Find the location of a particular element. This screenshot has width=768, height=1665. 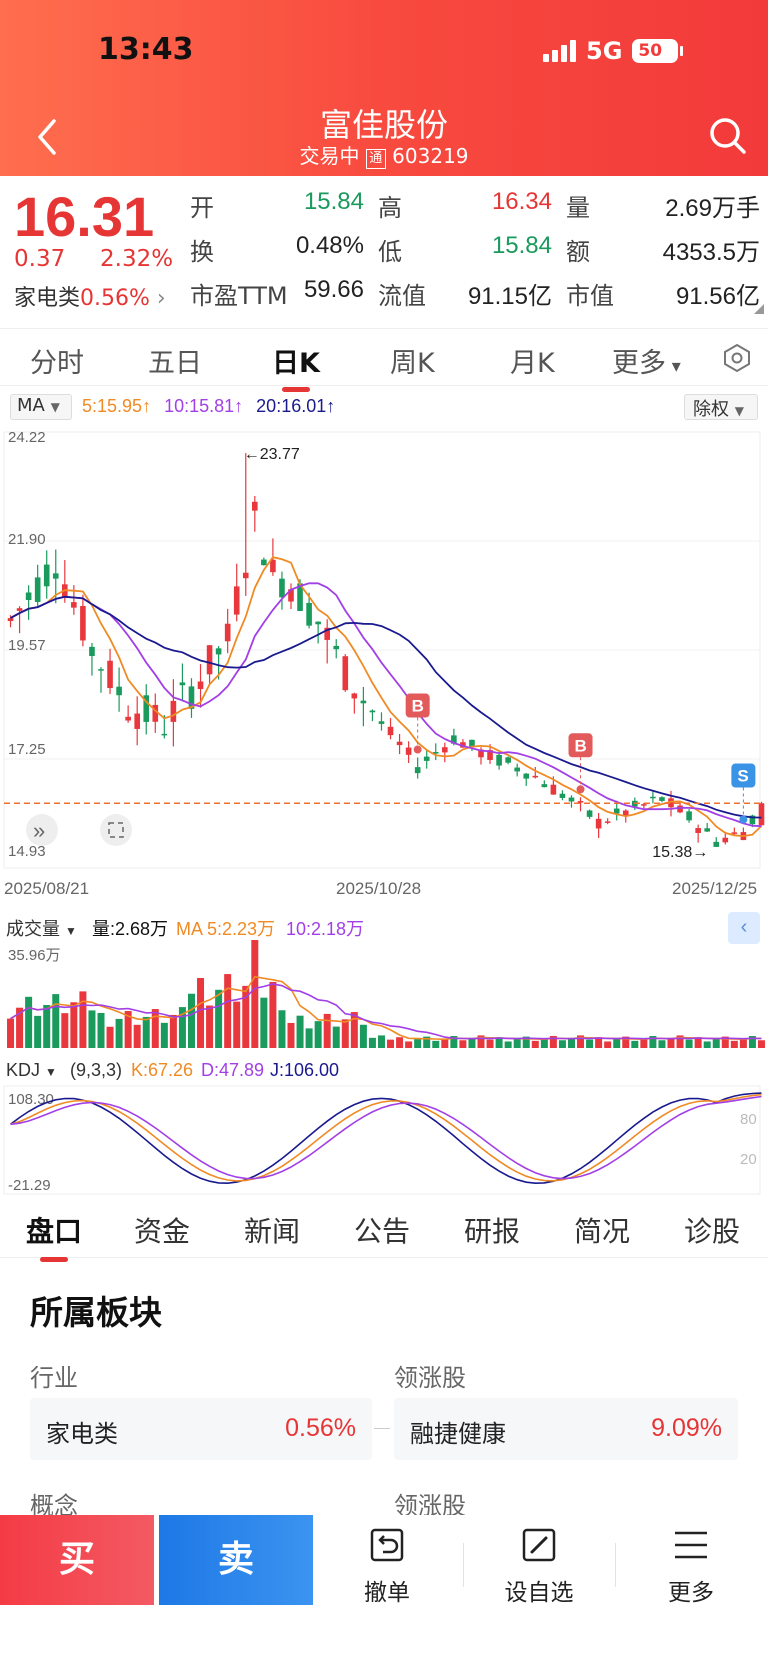

tab-period-3: 周K is located at coordinates (412, 363).